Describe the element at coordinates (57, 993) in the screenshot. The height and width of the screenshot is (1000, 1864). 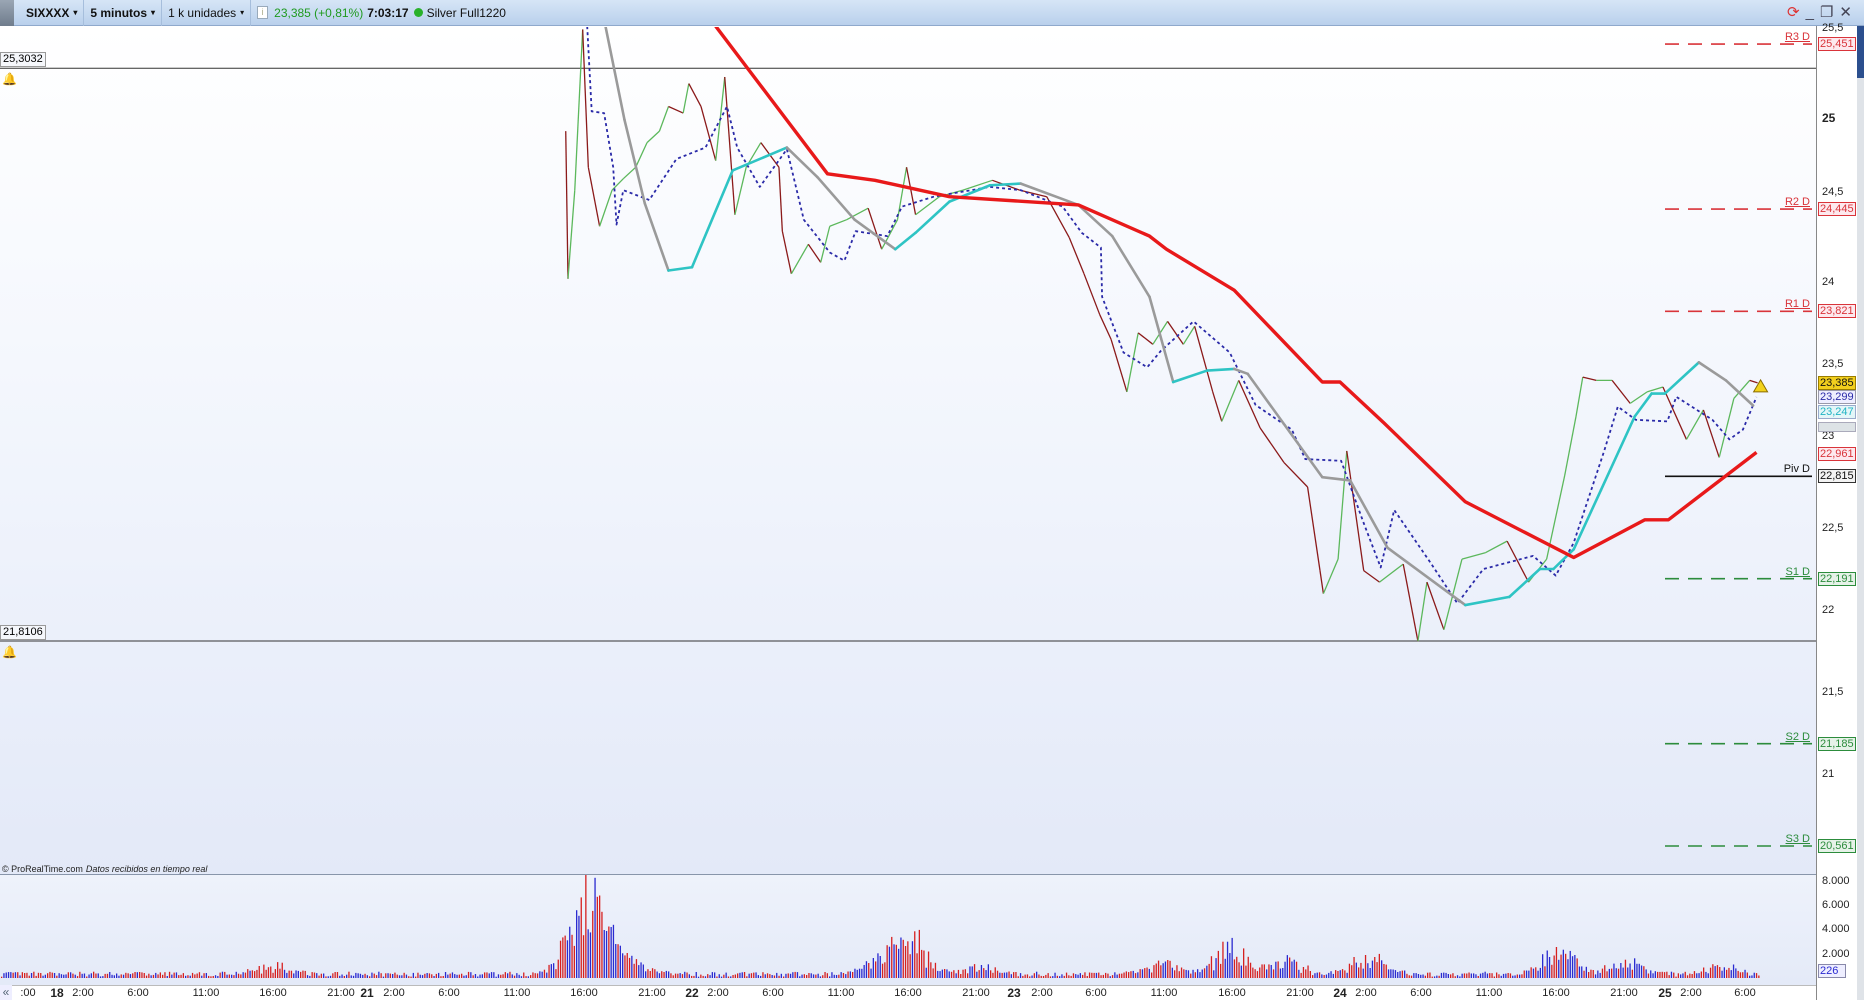
I see `time-tick-label: 18` at that location.